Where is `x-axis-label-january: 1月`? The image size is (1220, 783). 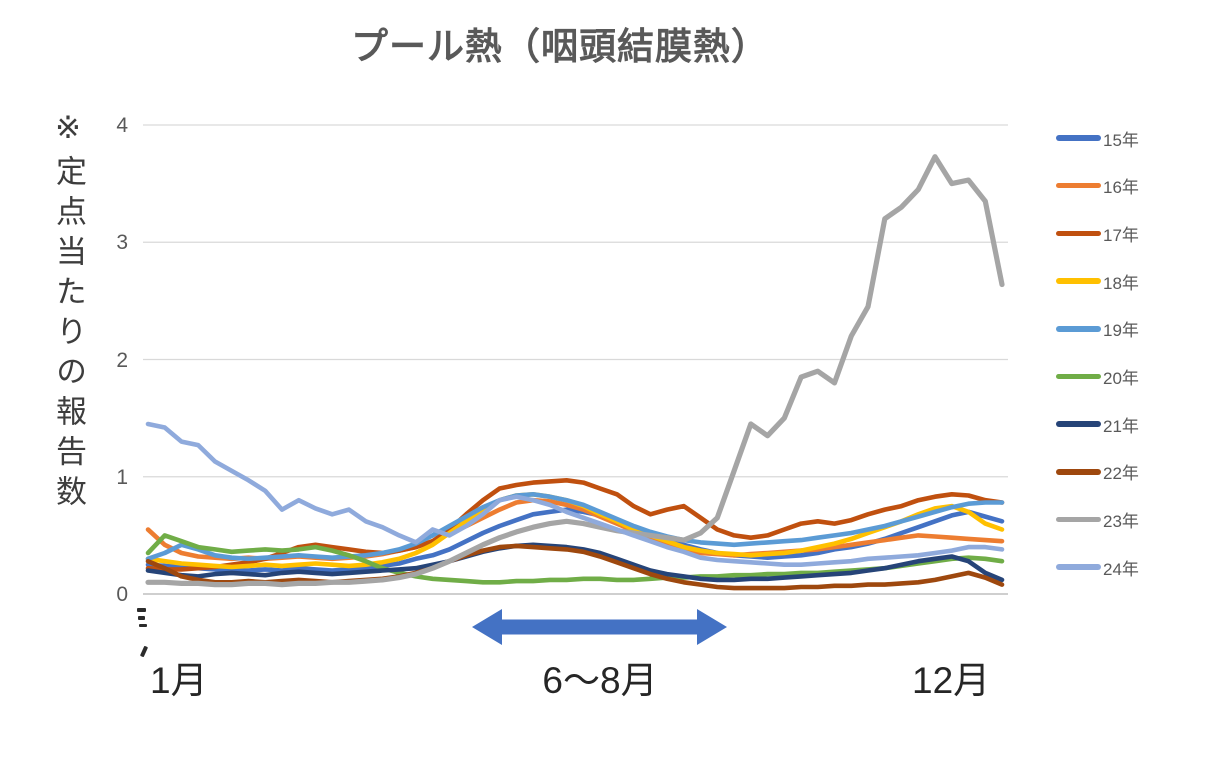
x-axis-label-january: 1月 is located at coordinates (179, 680).